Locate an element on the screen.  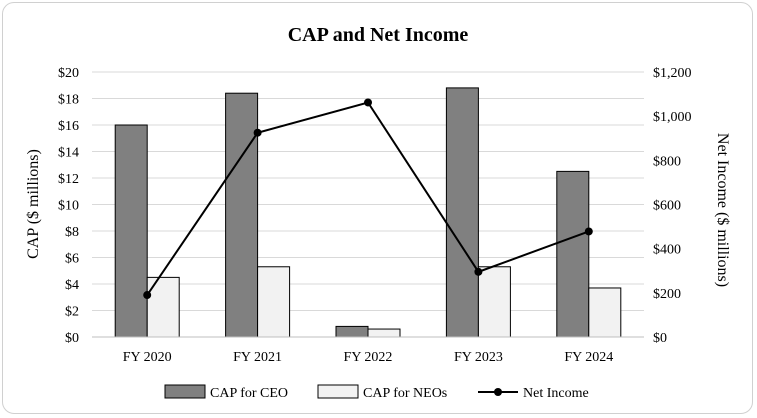
legend-swatch-cap-neos is located at coordinates (338, 391).